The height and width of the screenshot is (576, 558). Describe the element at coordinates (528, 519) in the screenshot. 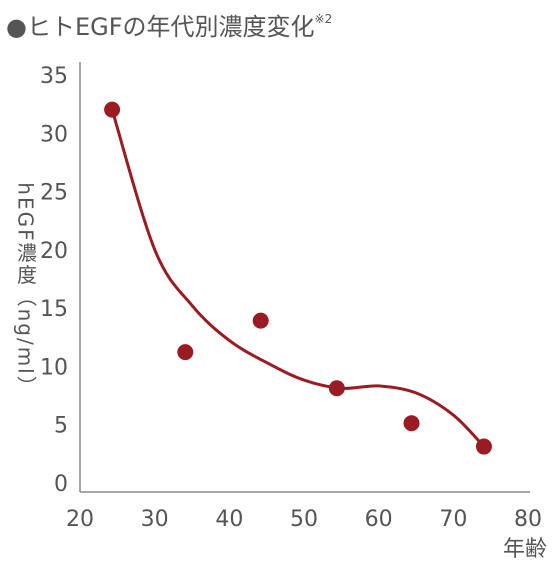

I see `x-tick-label: 80` at that location.